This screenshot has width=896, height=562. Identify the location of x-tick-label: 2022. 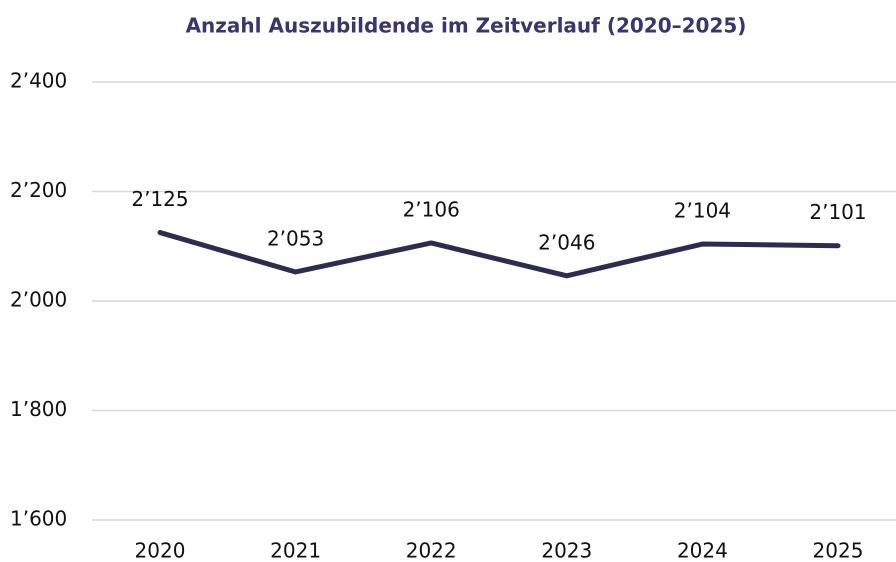
(431, 550).